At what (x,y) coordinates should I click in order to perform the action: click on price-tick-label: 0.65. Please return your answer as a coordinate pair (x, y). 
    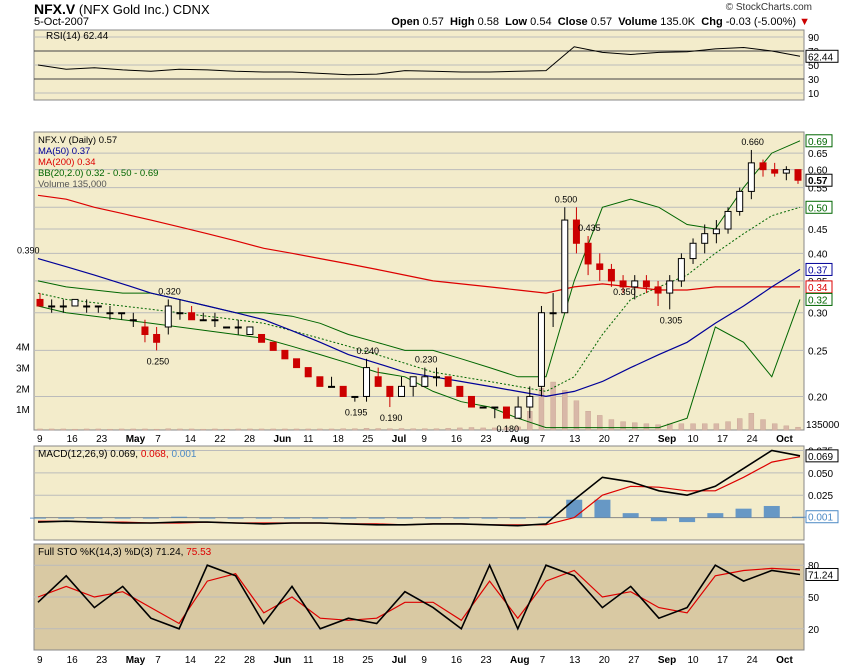
    Looking at the image, I should click on (818, 154).